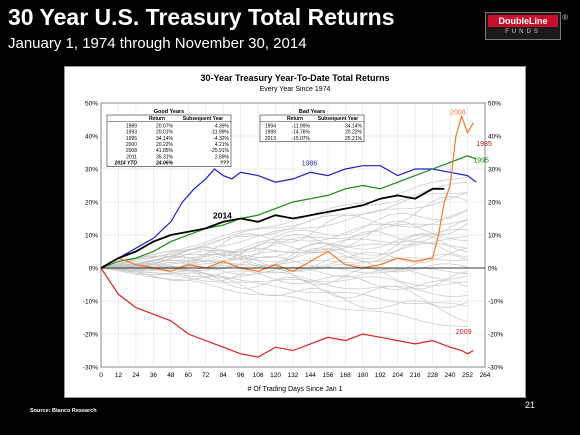 The width and height of the screenshot is (580, 435). What do you see at coordinates (171, 375) in the screenshot?
I see `x-tick-label: 48` at bounding box center [171, 375].